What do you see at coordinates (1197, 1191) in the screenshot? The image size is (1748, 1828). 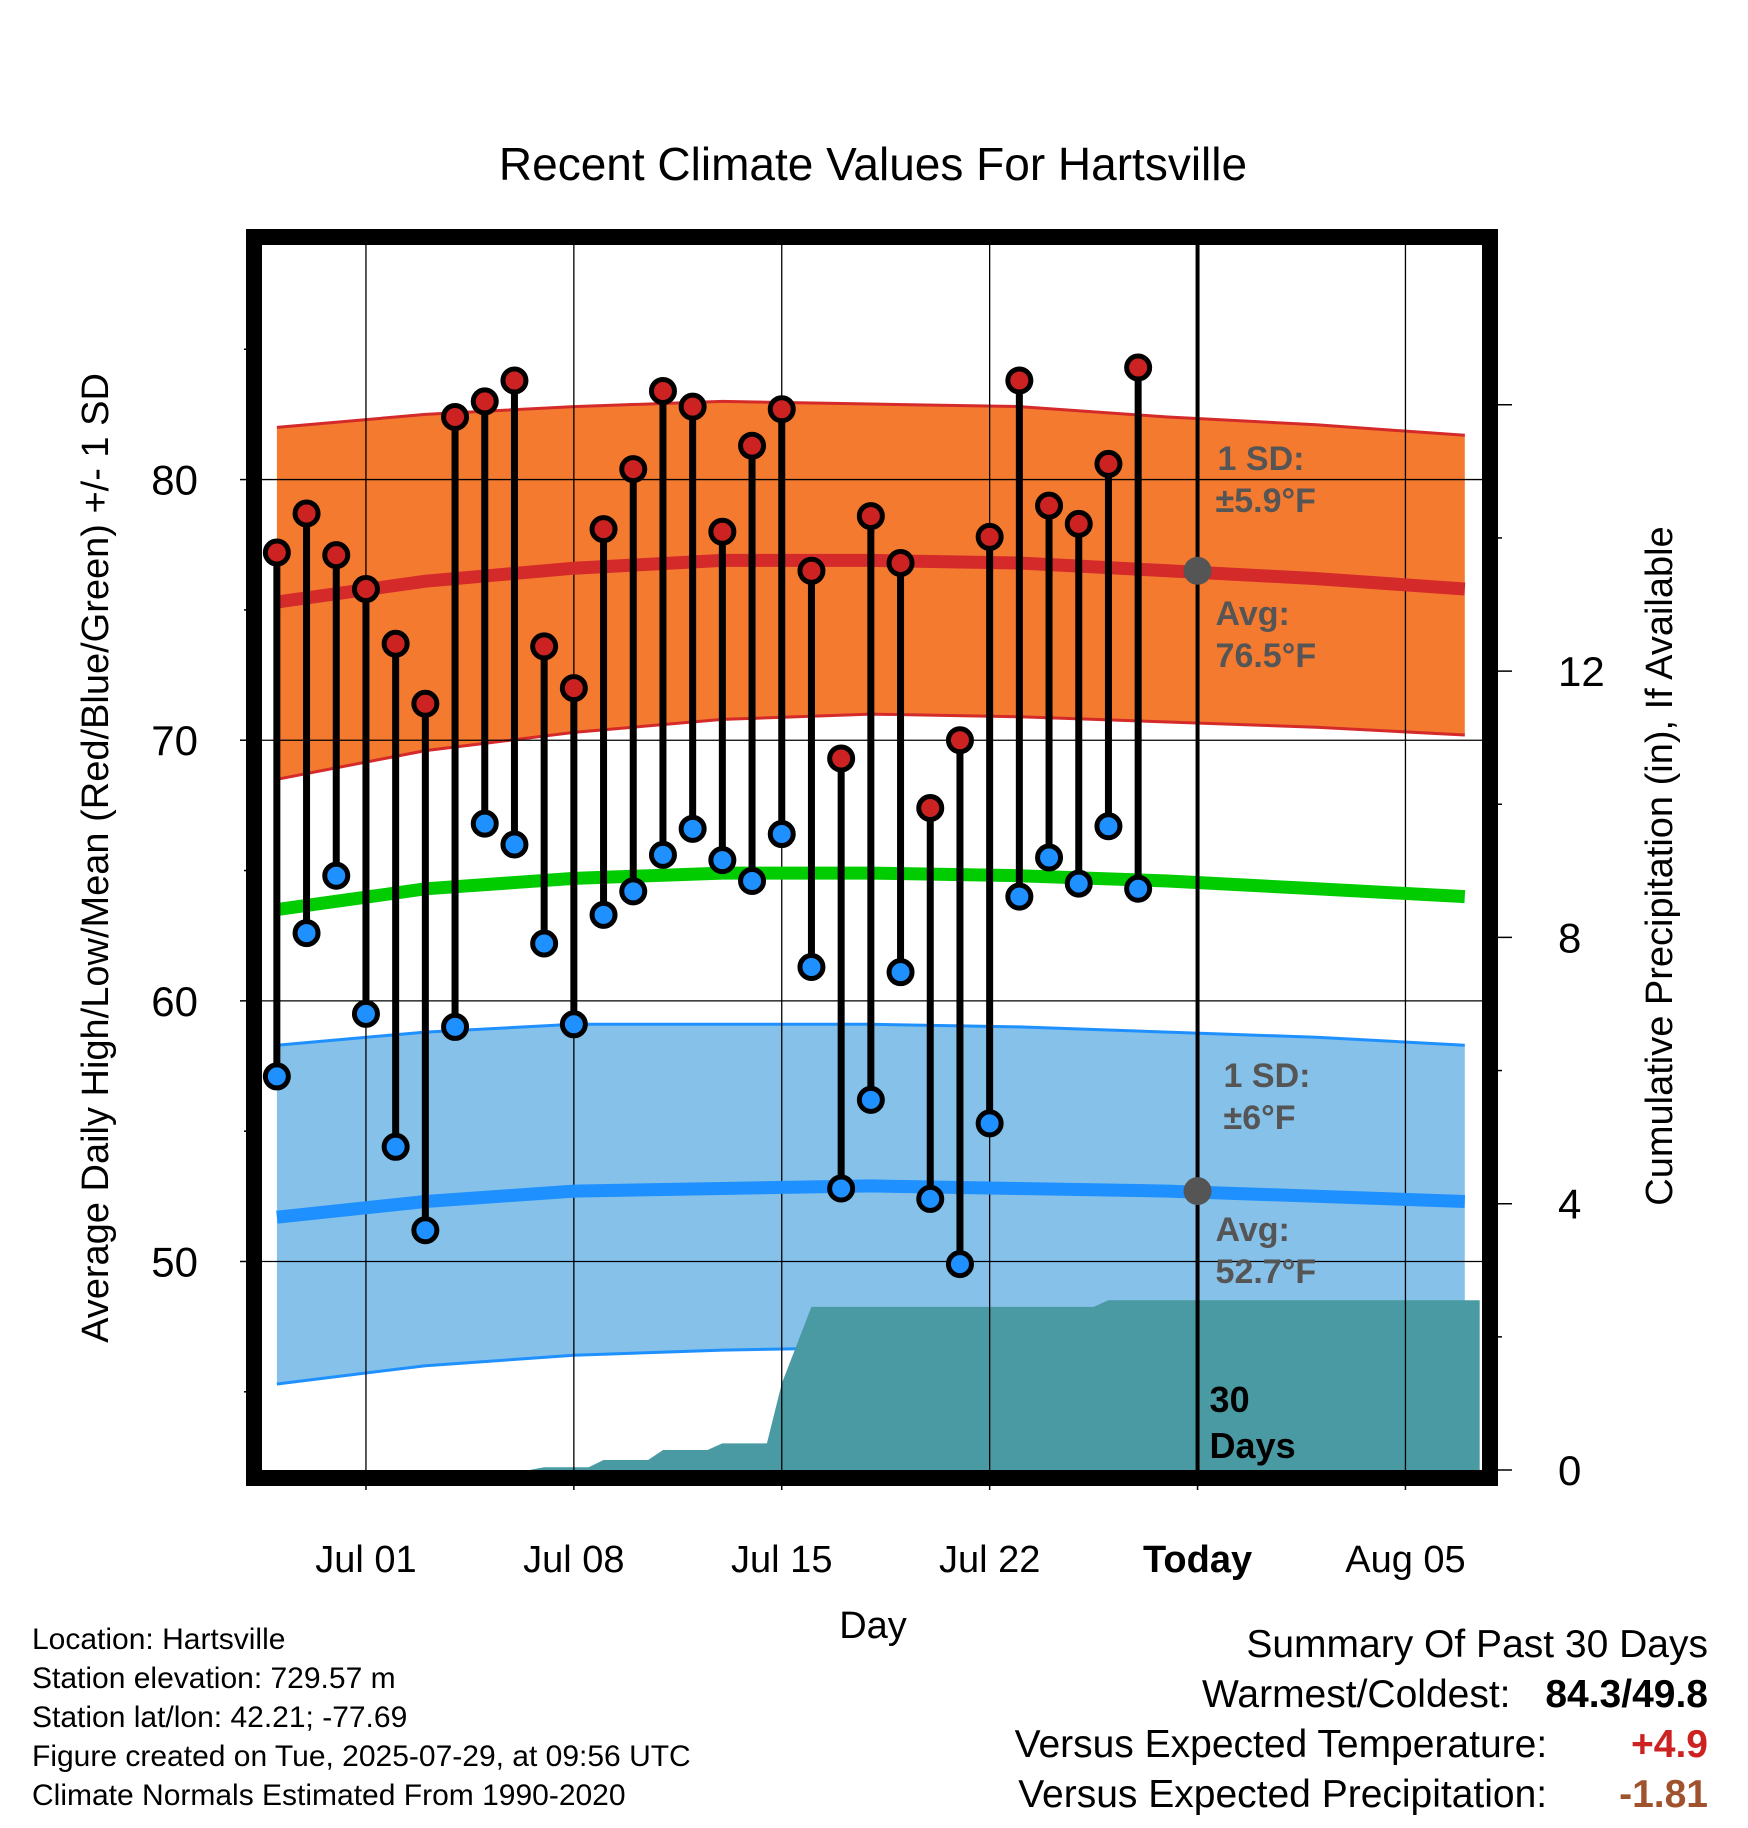 I see `low-avg-today-marker` at bounding box center [1197, 1191].